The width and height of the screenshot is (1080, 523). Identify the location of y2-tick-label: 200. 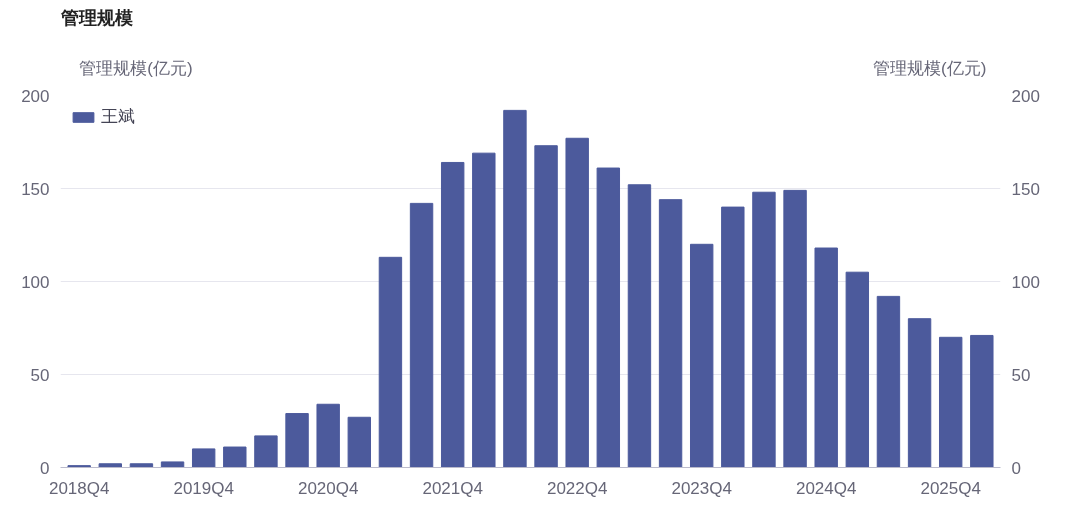
(1025, 96).